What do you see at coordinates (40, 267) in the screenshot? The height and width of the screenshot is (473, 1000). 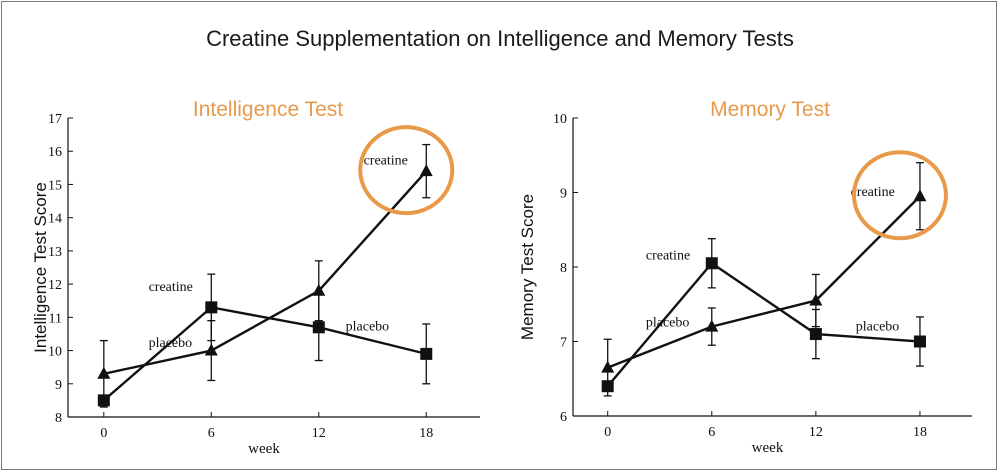 I see `y-axis-label: Intelligence Test Score` at bounding box center [40, 267].